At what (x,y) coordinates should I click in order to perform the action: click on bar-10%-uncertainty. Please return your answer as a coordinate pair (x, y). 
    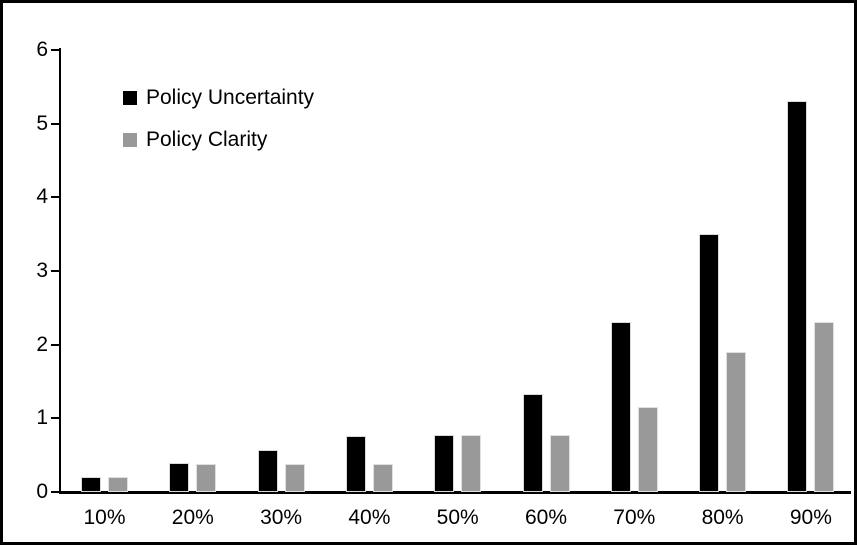
    Looking at the image, I should click on (91, 484).